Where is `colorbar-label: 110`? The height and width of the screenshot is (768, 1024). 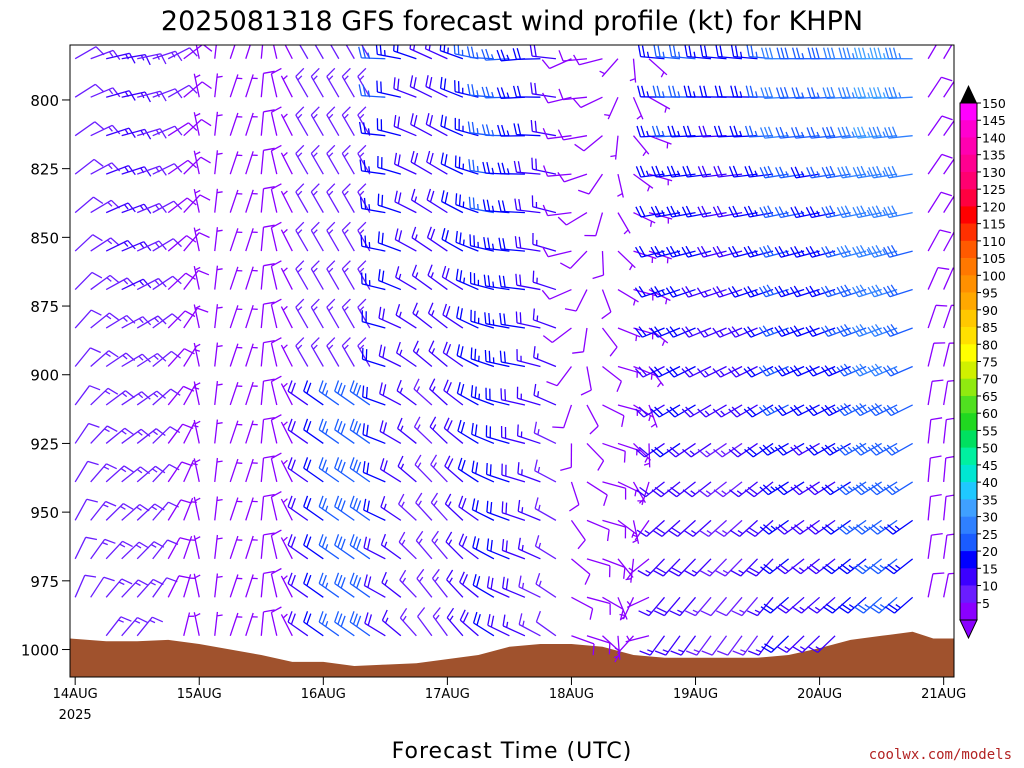
colorbar-label: 110 is located at coordinates (994, 241).